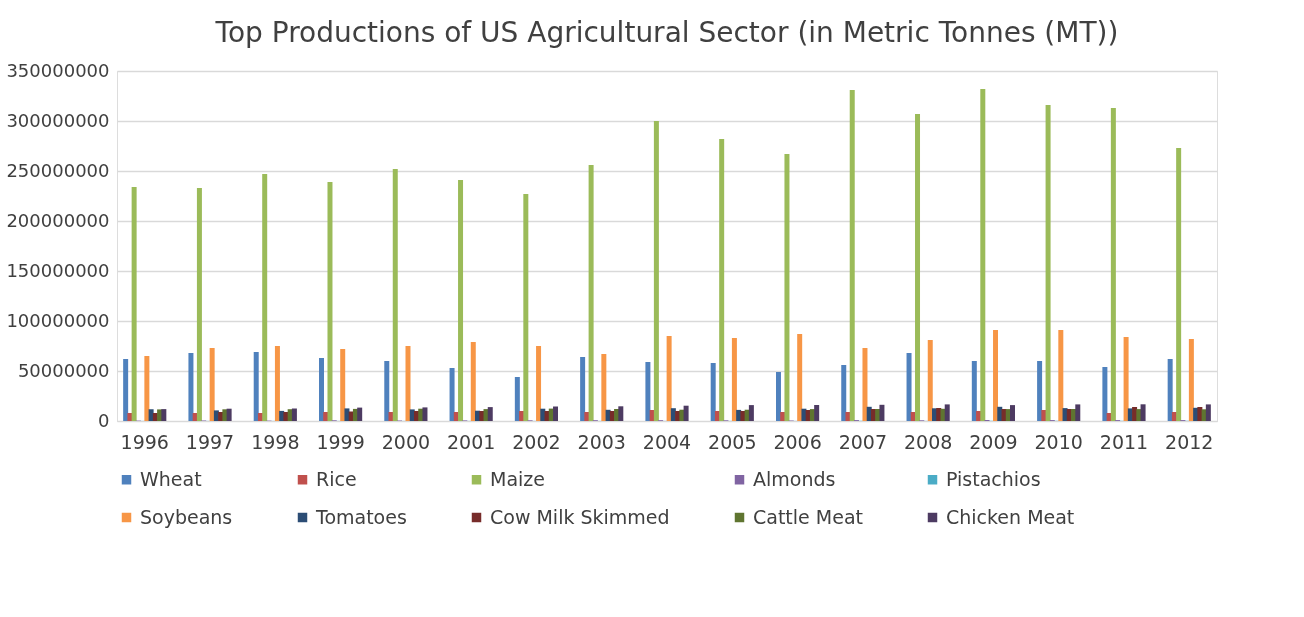 This screenshot has height=617, width=1304. What do you see at coordinates (1124, 441) in the screenshot?
I see `x-tick-label: 2011` at bounding box center [1124, 441].